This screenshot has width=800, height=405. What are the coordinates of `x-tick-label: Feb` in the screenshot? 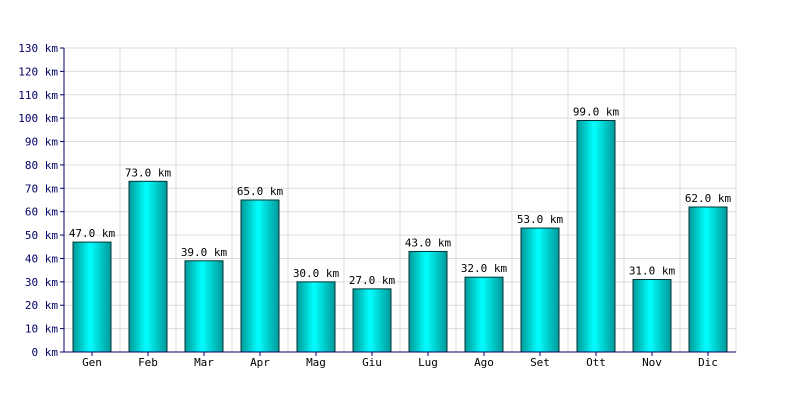 It's located at (148, 362).